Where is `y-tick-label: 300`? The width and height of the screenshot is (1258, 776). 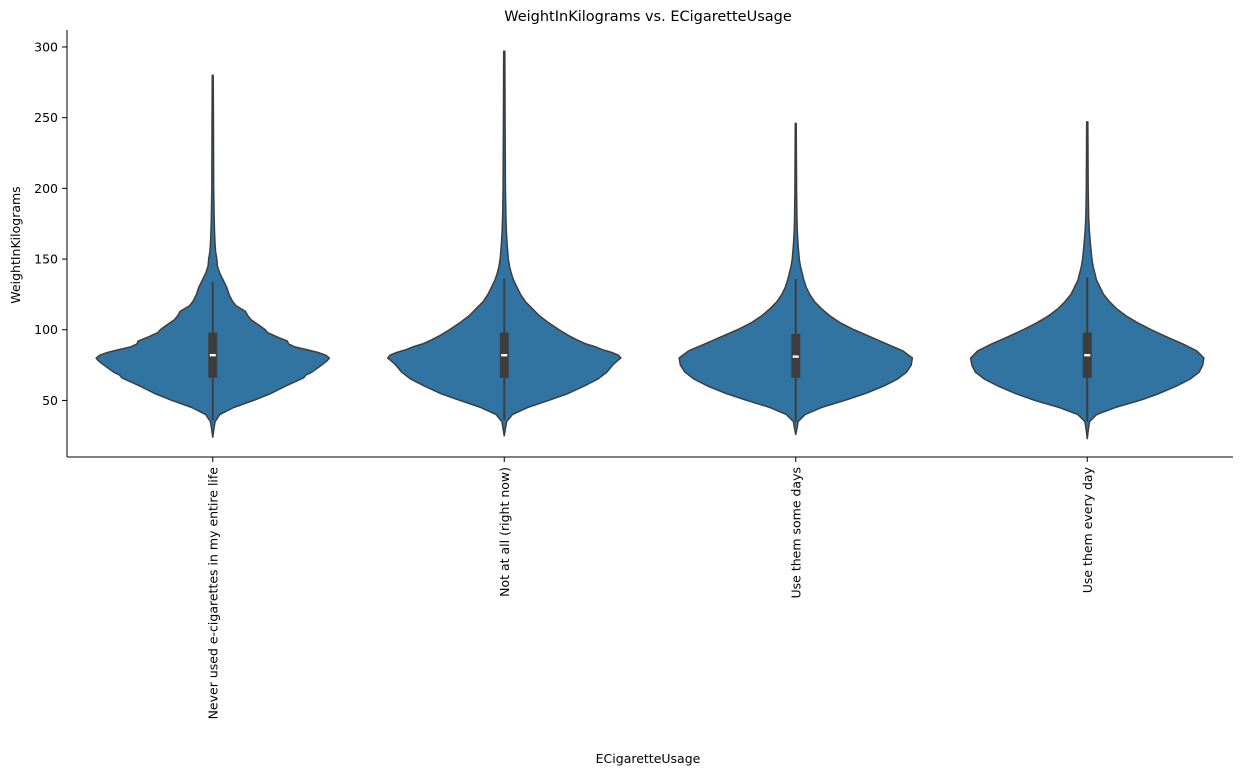 y-tick-label: 300 is located at coordinates (46, 46).